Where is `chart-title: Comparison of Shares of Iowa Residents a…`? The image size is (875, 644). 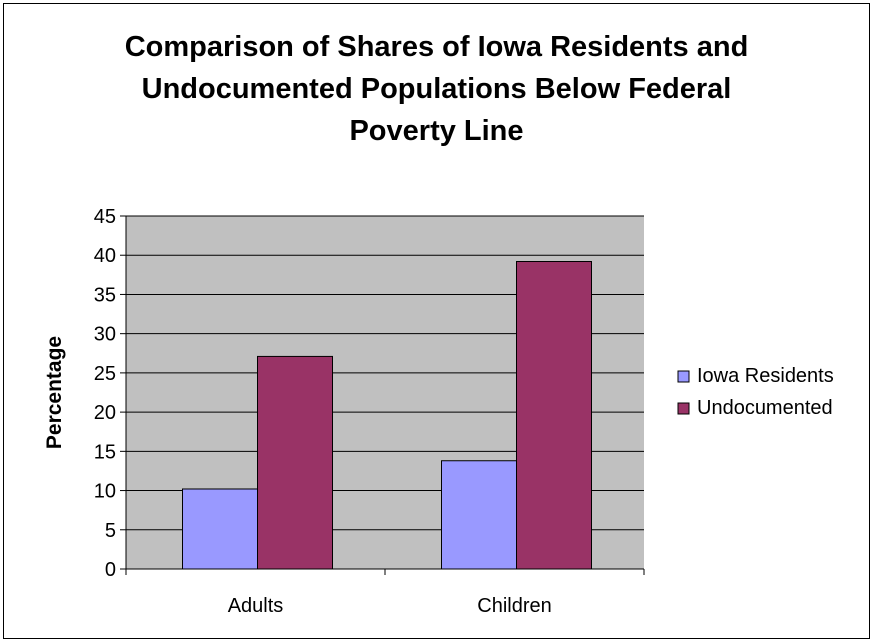
chart-title: Comparison of Shares of Iowa Residents a… is located at coordinates (436, 89).